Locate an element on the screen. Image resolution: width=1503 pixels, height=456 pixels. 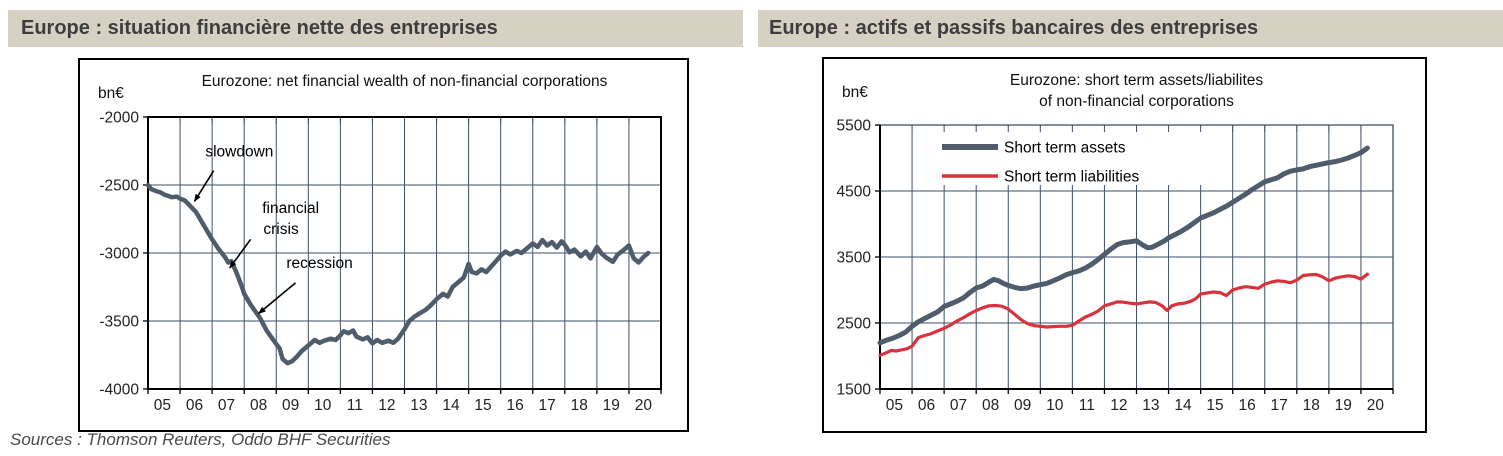
y-tick-label: 4500 is located at coordinates (854, 192).